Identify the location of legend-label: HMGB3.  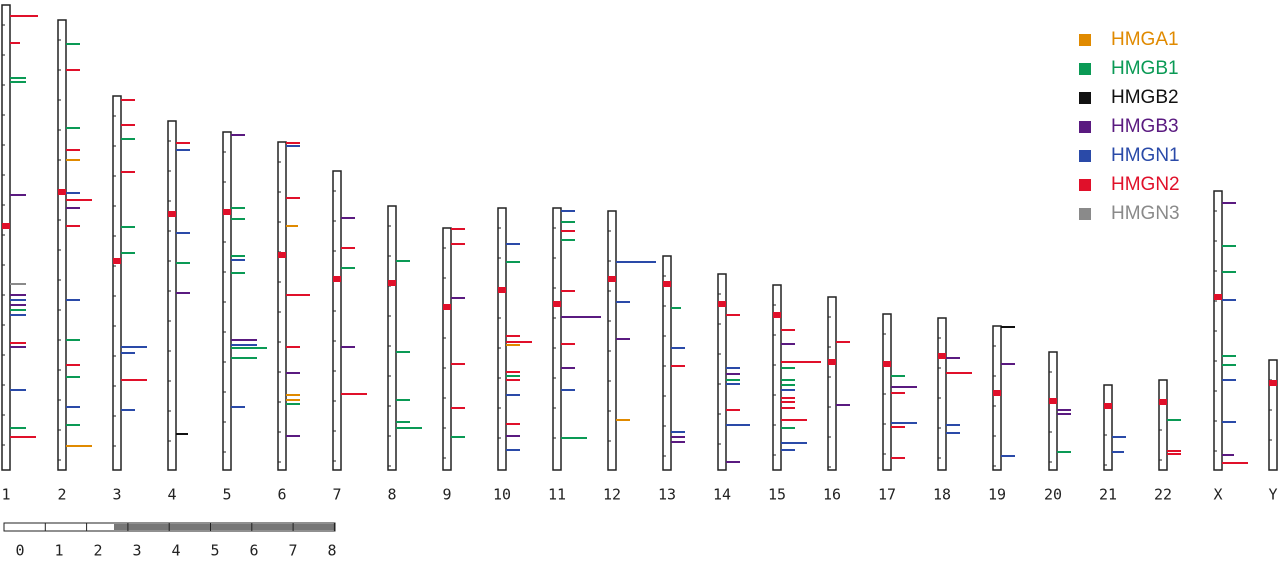
(1145, 126).